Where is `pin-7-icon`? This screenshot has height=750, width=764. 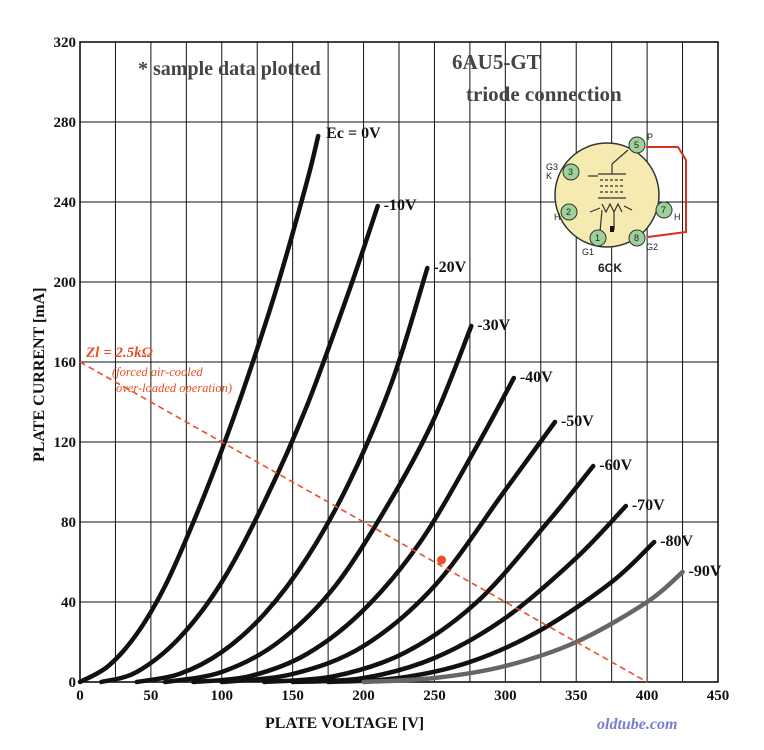
pin-7-icon is located at coordinates (664, 210).